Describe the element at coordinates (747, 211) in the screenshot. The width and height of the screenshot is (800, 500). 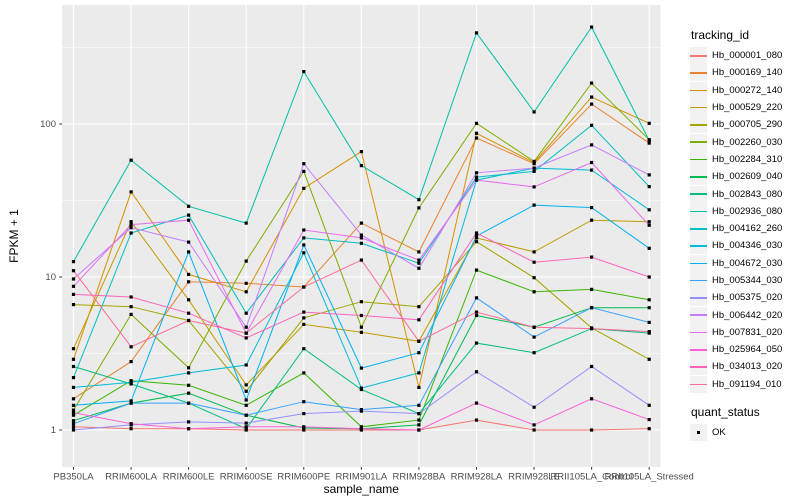
I see `legend-label: Hb_002936_080` at that location.